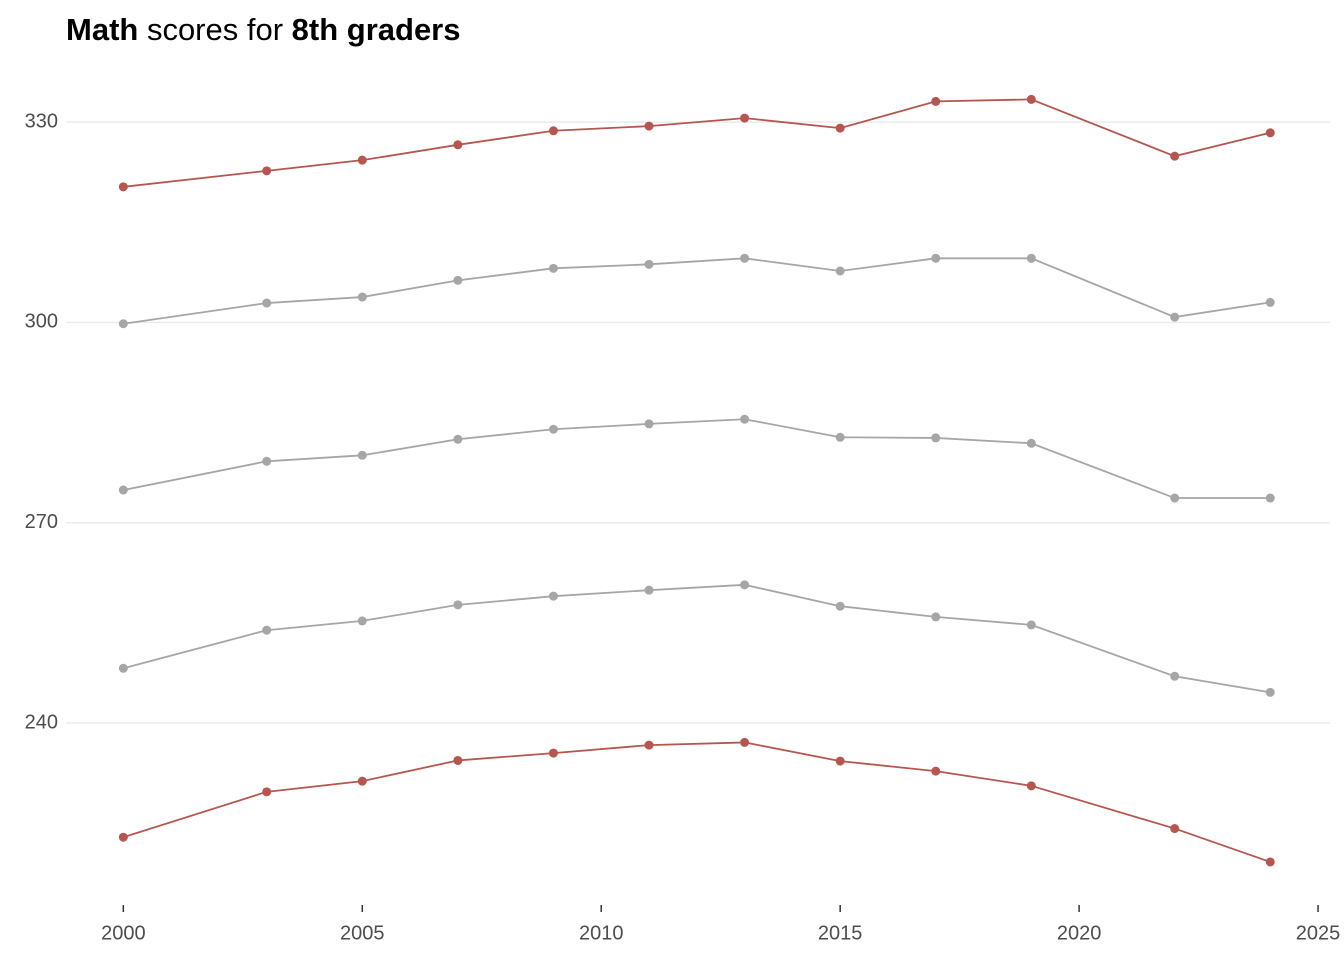 Image resolution: width=1344 pixels, height=960 pixels. What do you see at coordinates (362, 933) in the screenshot?
I see `x-tick-label: 2005` at bounding box center [362, 933].